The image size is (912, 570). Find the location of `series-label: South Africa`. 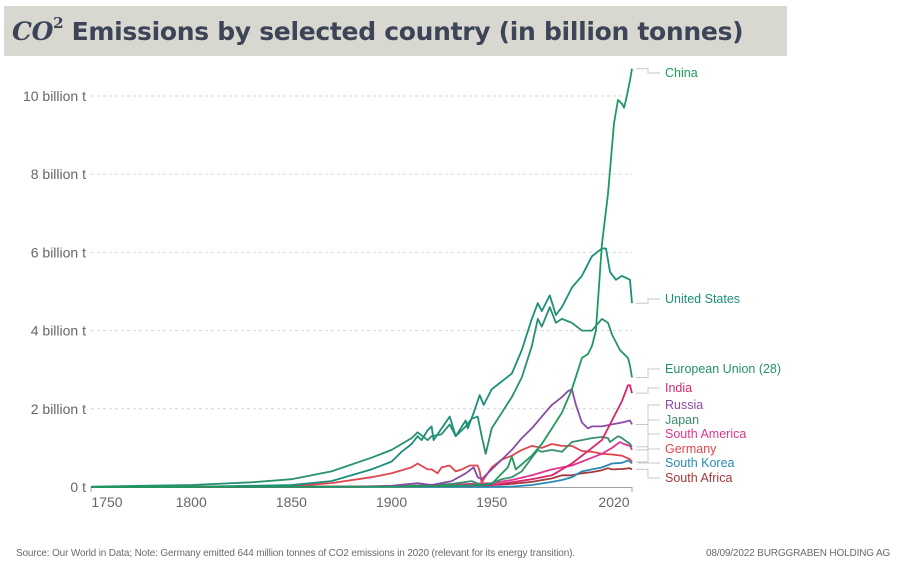

series-label: South Africa is located at coordinates (698, 478).